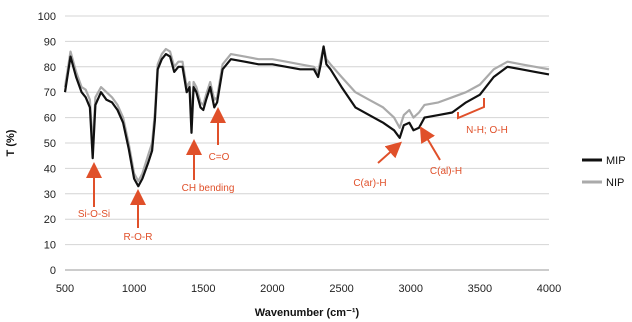  What do you see at coordinates (219, 157) in the screenshot?
I see `label-c-o: C=O` at bounding box center [219, 157].